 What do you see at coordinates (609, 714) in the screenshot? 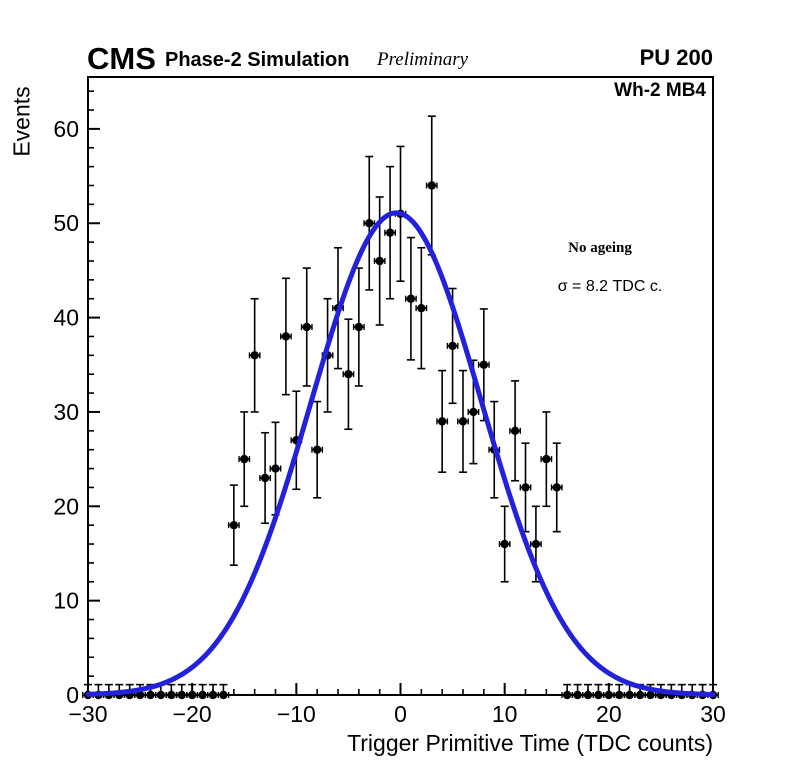
I see `x-tick-label: 20` at bounding box center [609, 714].